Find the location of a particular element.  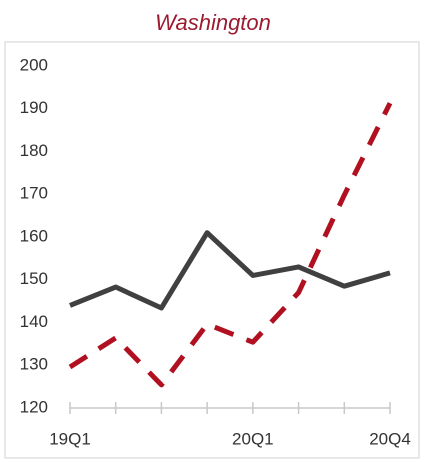

y-tick-label: 120 is located at coordinates (34, 406).